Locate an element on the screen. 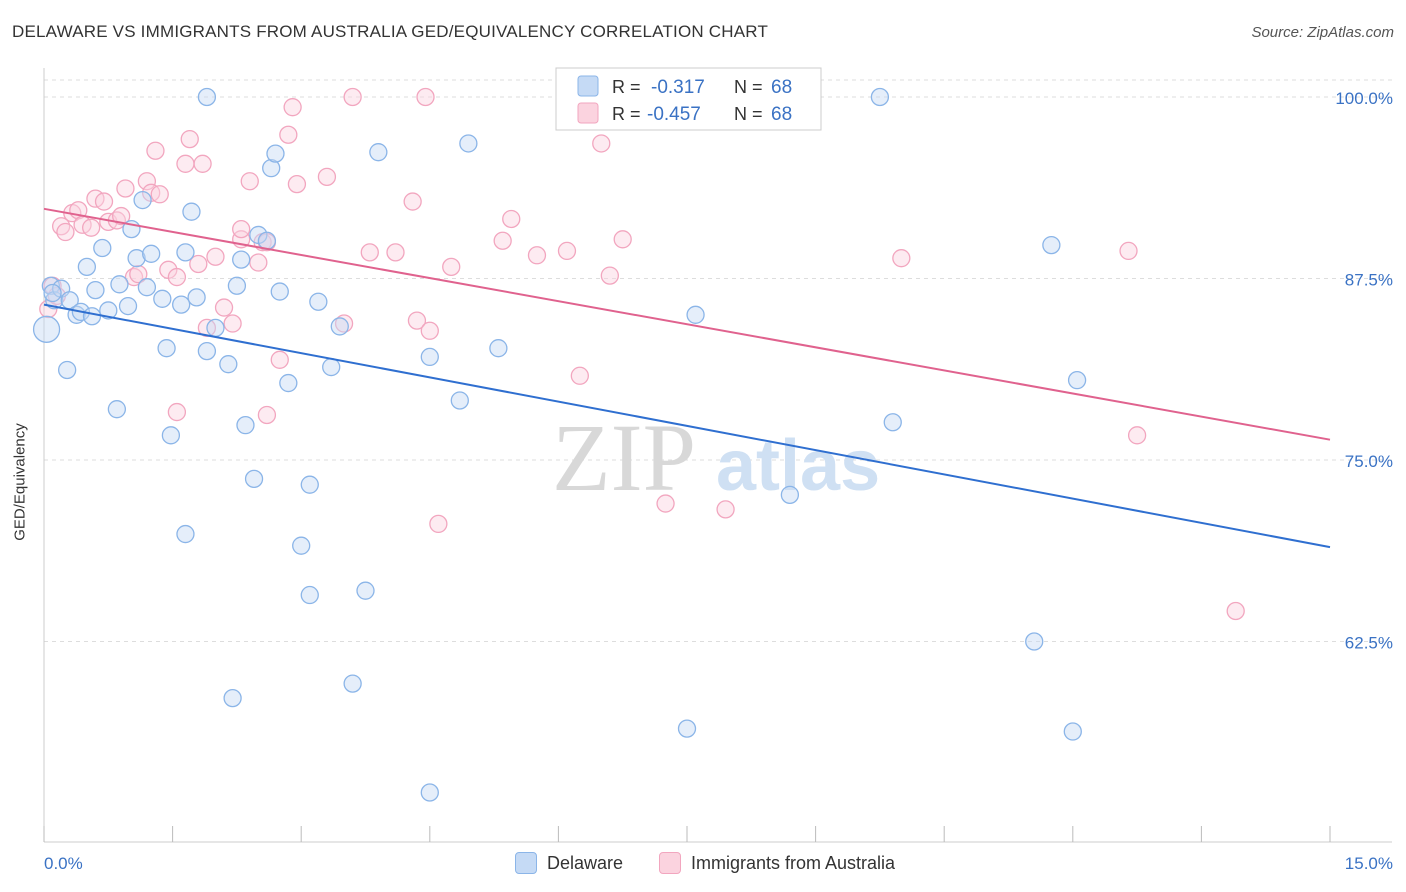 Image resolution: width=1406 pixels, height=892 pixels. bottom-legend-swatch-australia is located at coordinates (670, 863).